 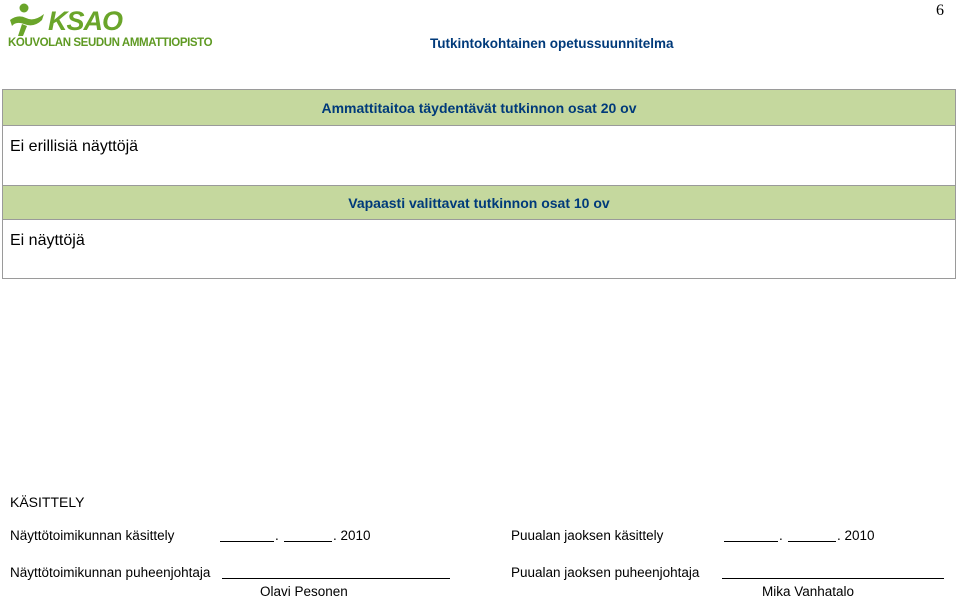 I want to click on logo-main-text: KSAO, so click(x=85, y=21).